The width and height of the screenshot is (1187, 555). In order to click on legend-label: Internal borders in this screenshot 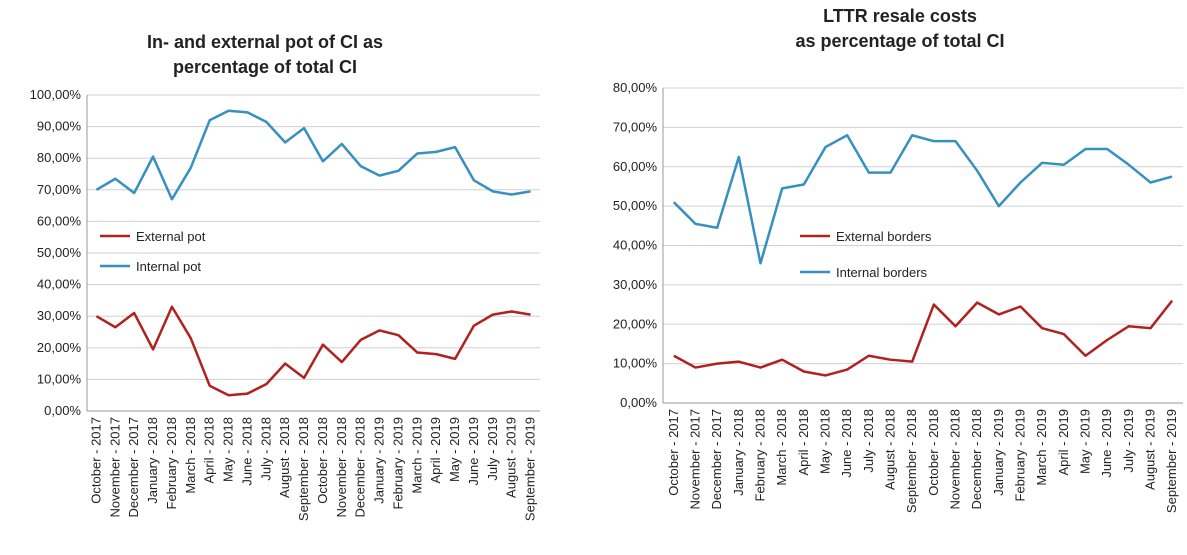, I will do `click(882, 272)`.